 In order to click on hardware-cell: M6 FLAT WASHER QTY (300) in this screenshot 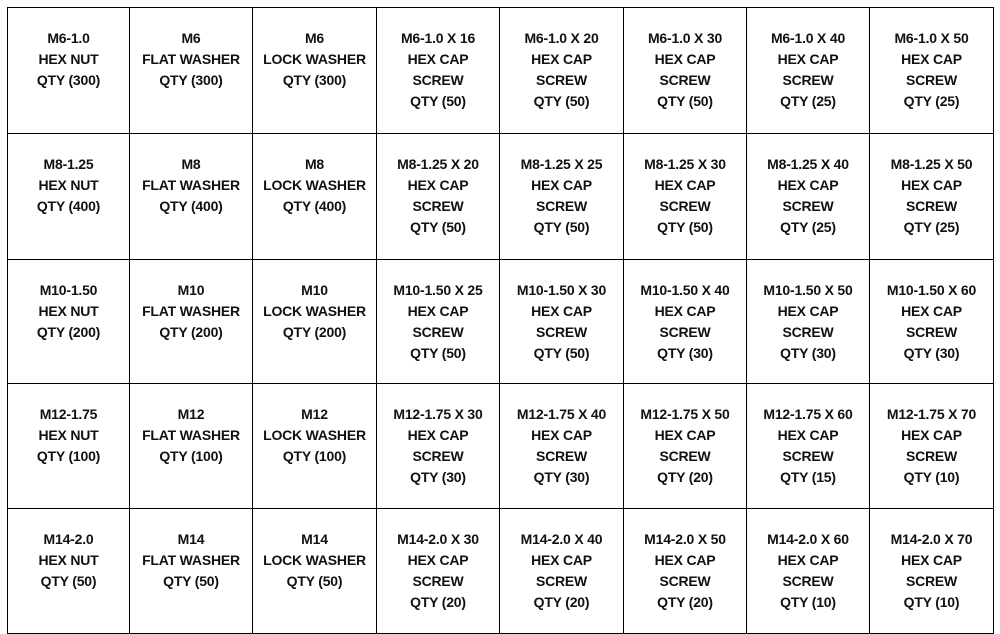, I will do `click(191, 70)`.